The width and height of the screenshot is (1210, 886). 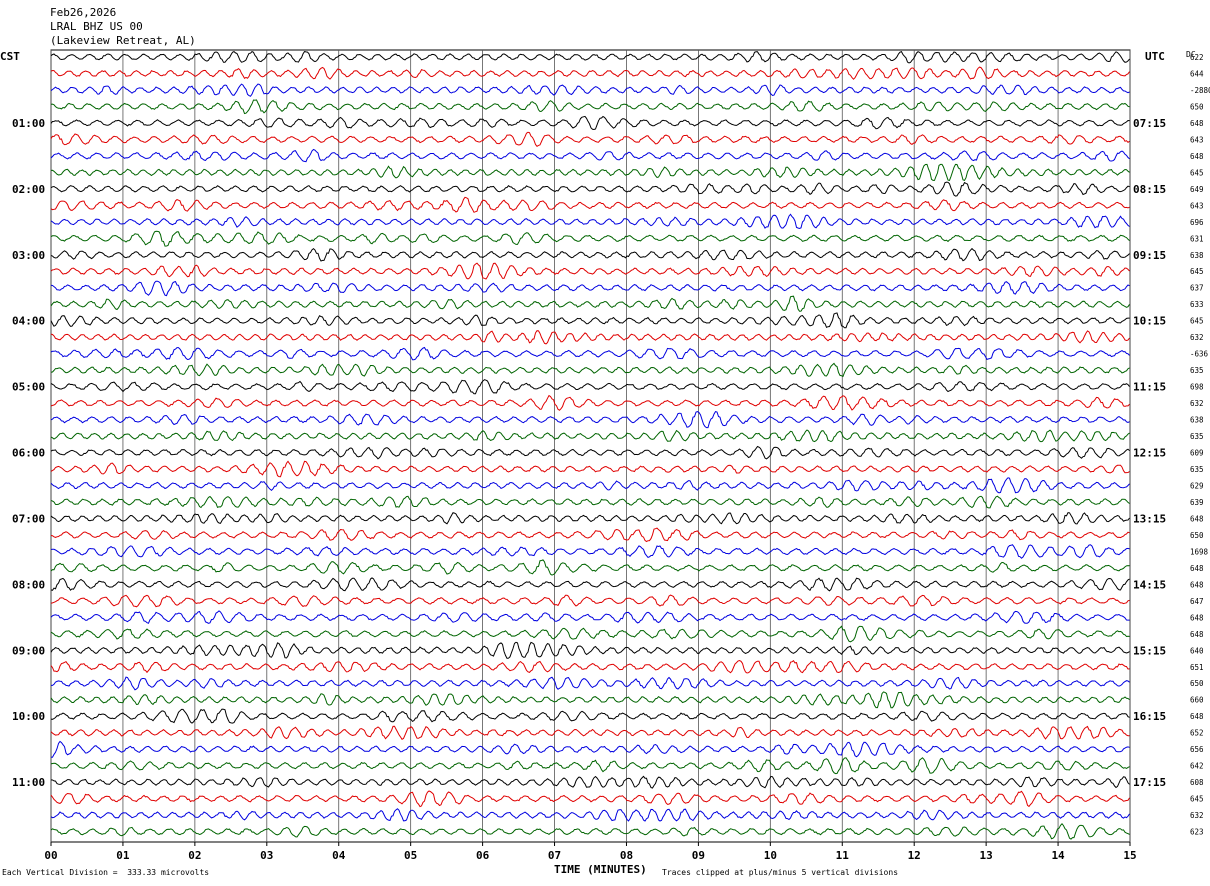 What do you see at coordinates (1155, 56) in the screenshot?
I see `right-timezone-label: UTC` at bounding box center [1155, 56].